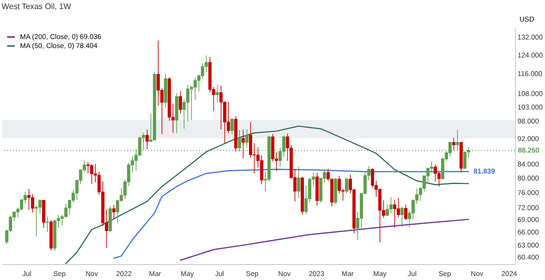 The height and width of the screenshot is (280, 545). What do you see at coordinates (37, 6) in the screenshot?
I see `chart-title: West Texas Oil, 1W` at bounding box center [37, 6].